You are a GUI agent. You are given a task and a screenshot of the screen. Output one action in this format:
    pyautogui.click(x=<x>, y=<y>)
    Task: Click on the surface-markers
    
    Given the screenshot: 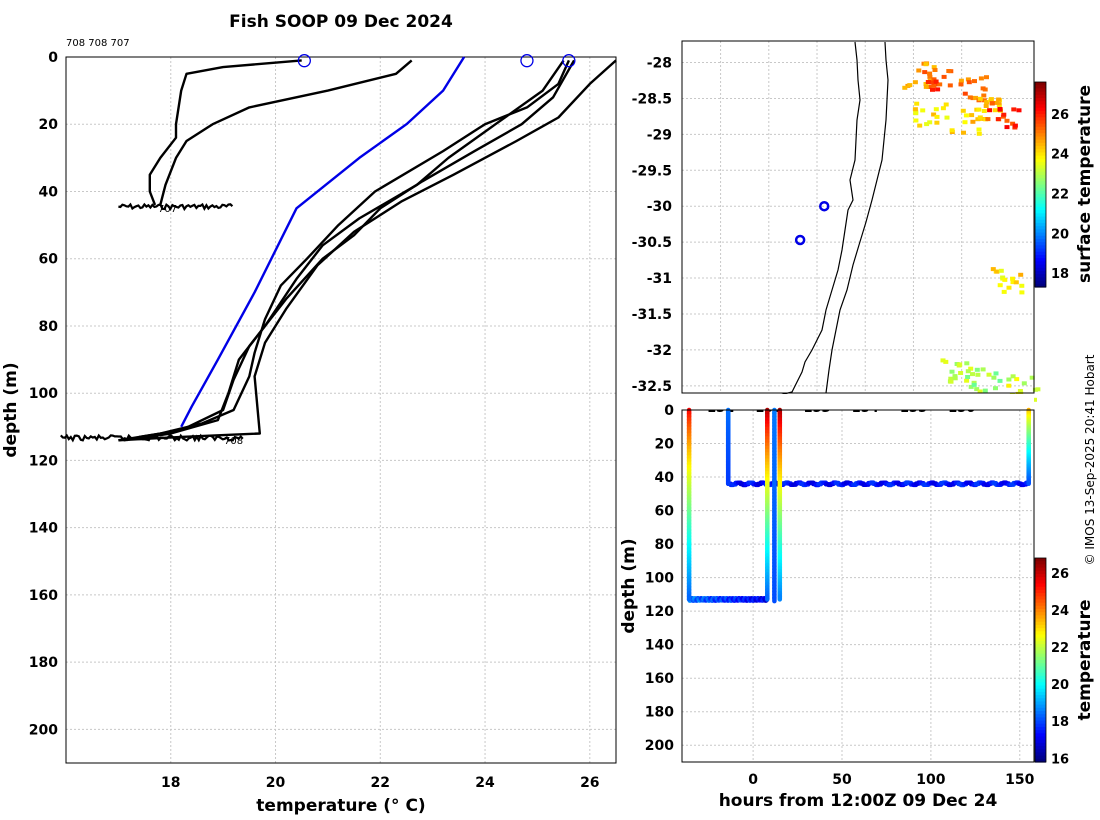 What is the action you would take?
    pyautogui.click(x=436, y=61)
    